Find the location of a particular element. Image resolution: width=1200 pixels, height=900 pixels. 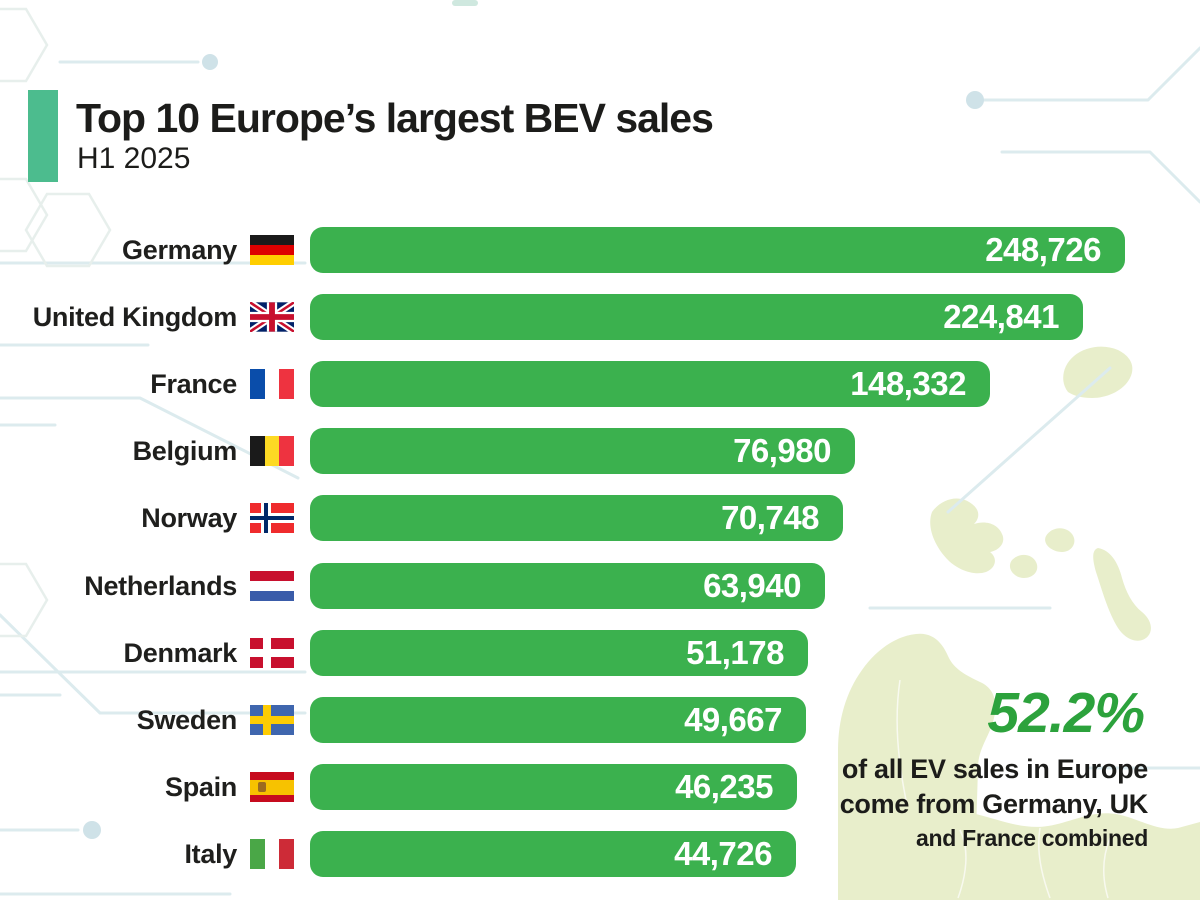

bar: 76,980 is located at coordinates (582, 451).